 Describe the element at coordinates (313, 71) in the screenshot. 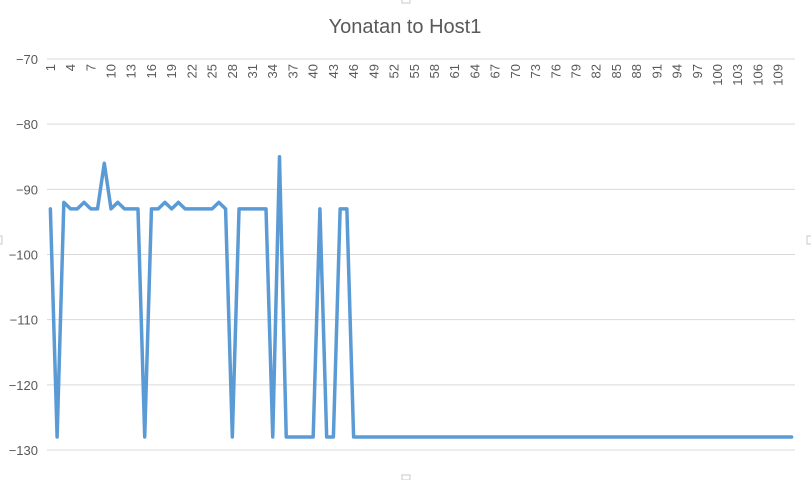

I see `x-tick-label: 40` at that location.